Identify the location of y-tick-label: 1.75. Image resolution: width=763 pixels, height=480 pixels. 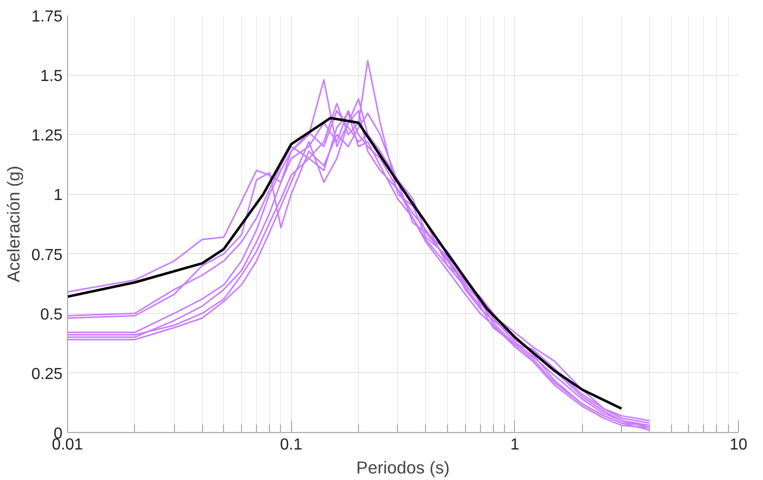
(47, 17).